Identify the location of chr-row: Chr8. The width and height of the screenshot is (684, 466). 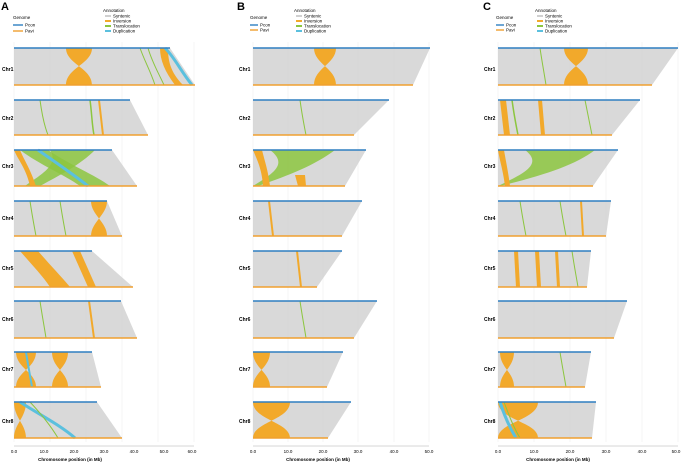
(295, 420).